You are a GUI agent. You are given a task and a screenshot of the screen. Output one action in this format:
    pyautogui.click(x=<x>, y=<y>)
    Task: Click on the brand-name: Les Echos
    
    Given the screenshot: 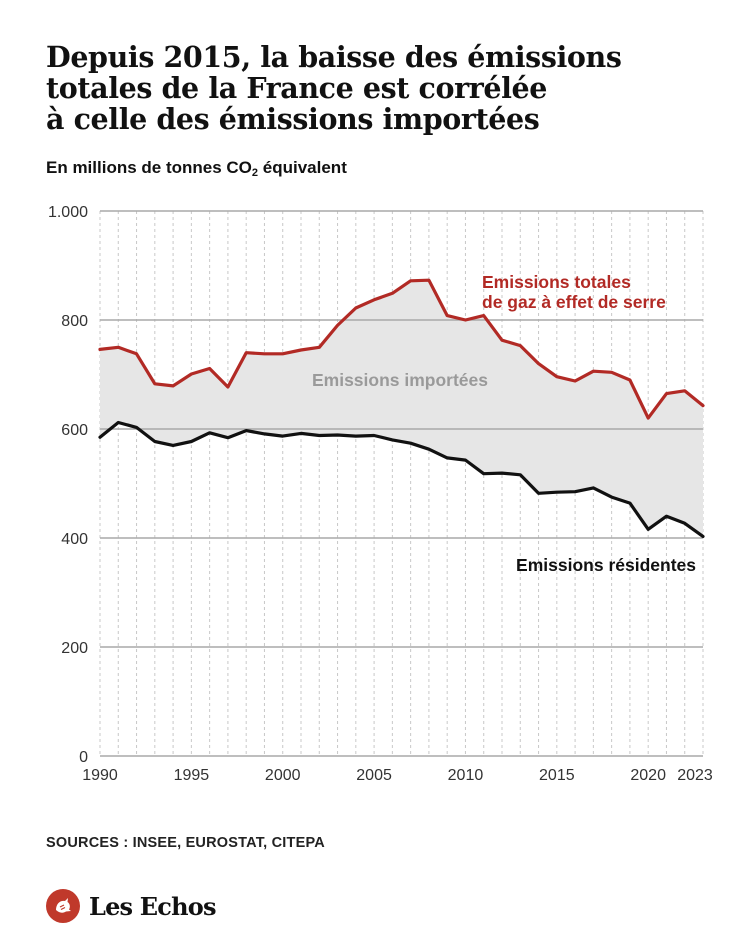 What is the action you would take?
    pyautogui.click(x=152, y=906)
    